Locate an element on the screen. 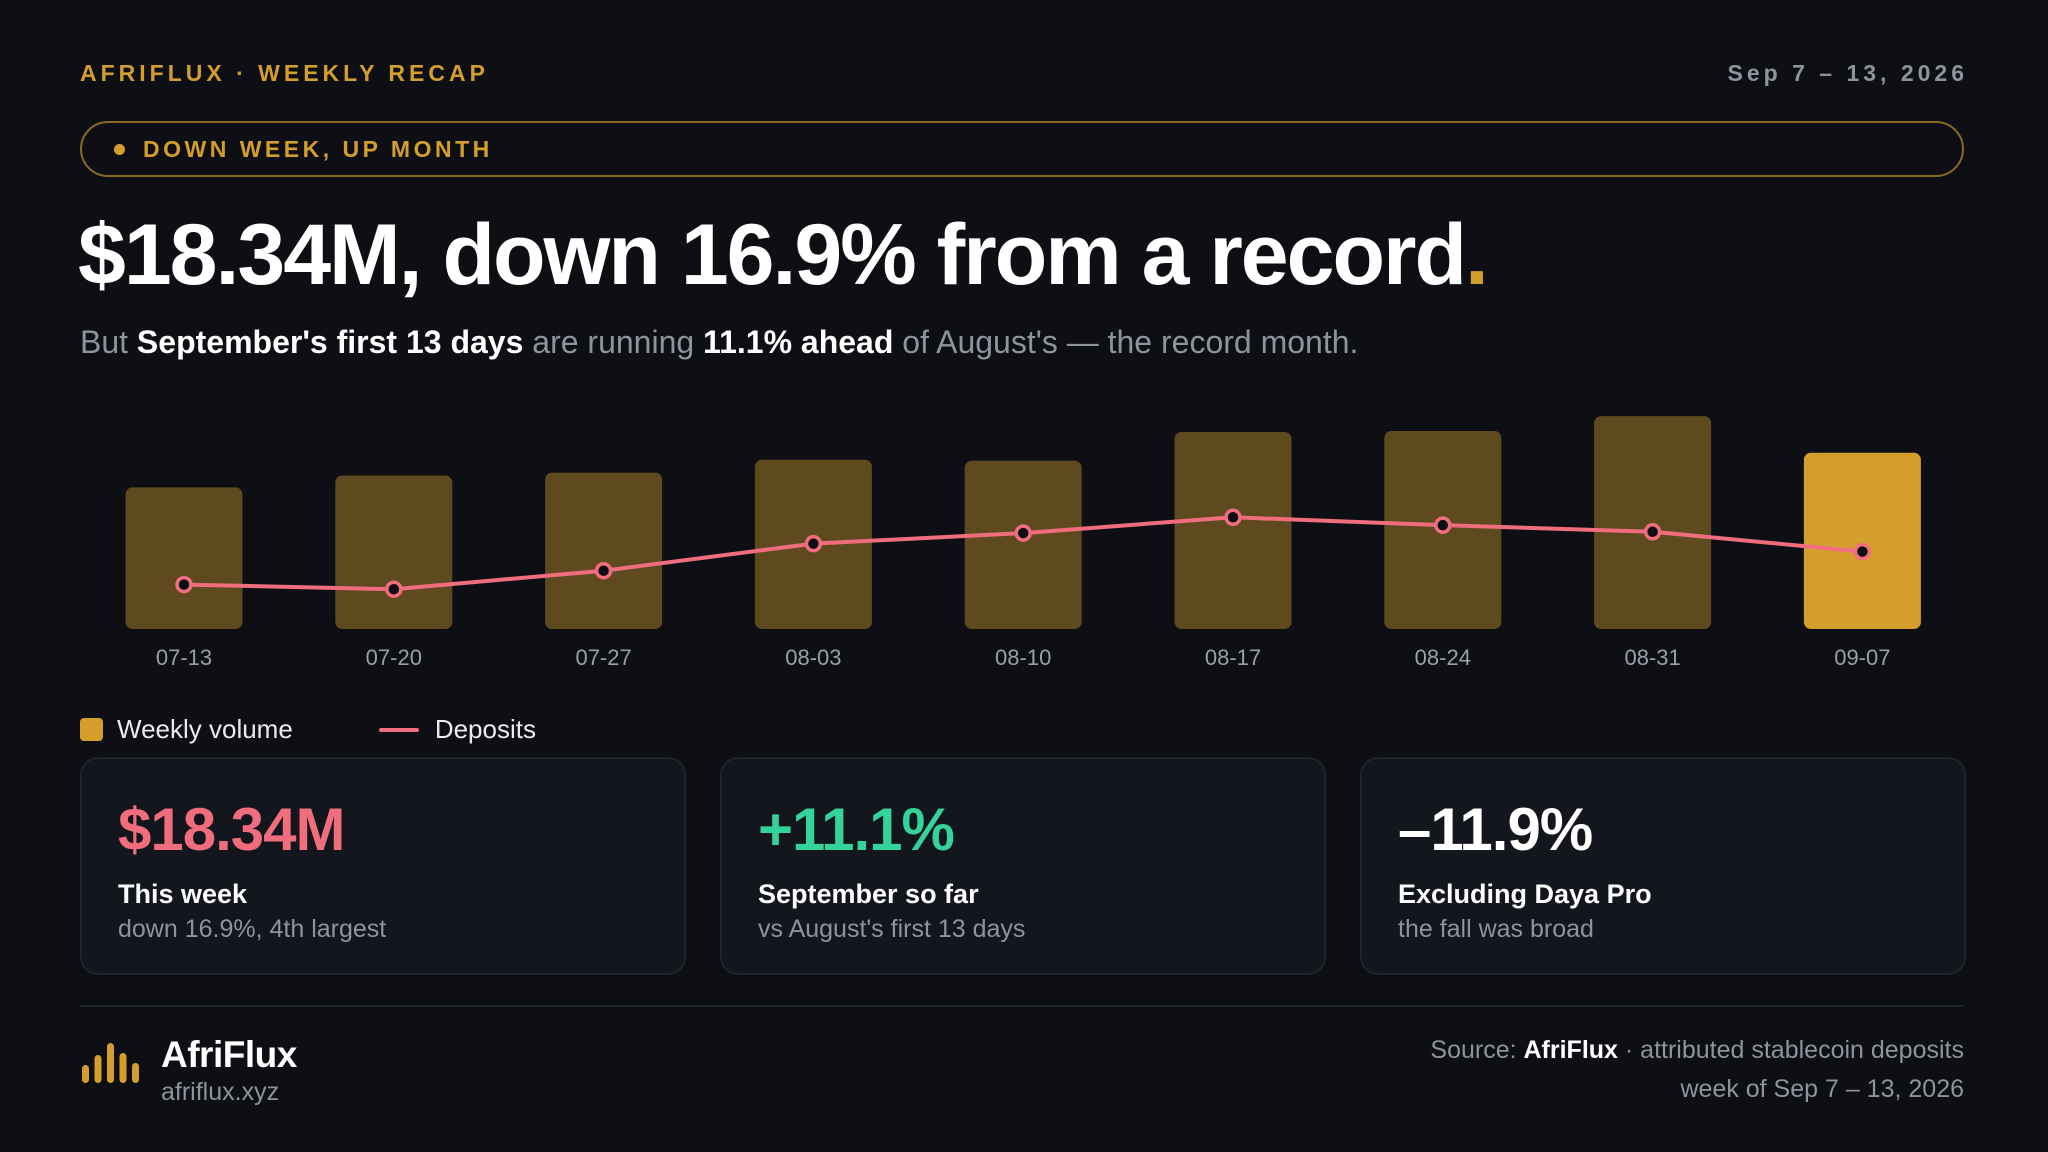 This screenshot has height=1152, width=2048. legend-bar-swatch-icon is located at coordinates (91, 729).